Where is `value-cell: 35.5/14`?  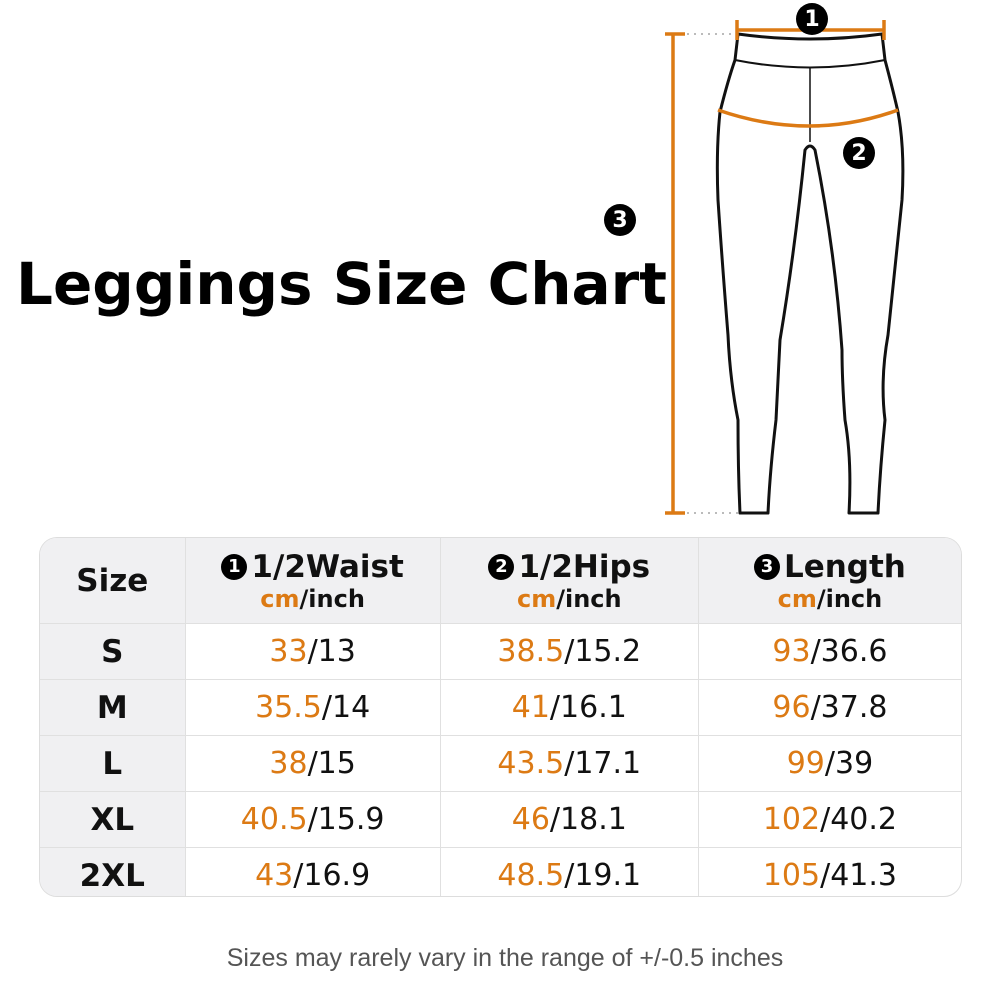
value-cell: 35.5/14 is located at coordinates (312, 707).